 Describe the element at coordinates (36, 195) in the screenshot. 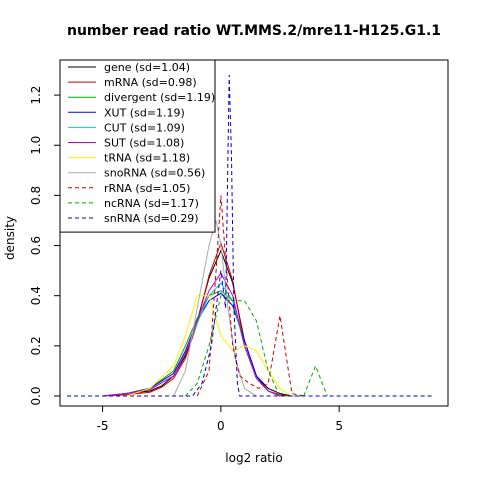

I see `y-tick-label: 0.8` at that location.